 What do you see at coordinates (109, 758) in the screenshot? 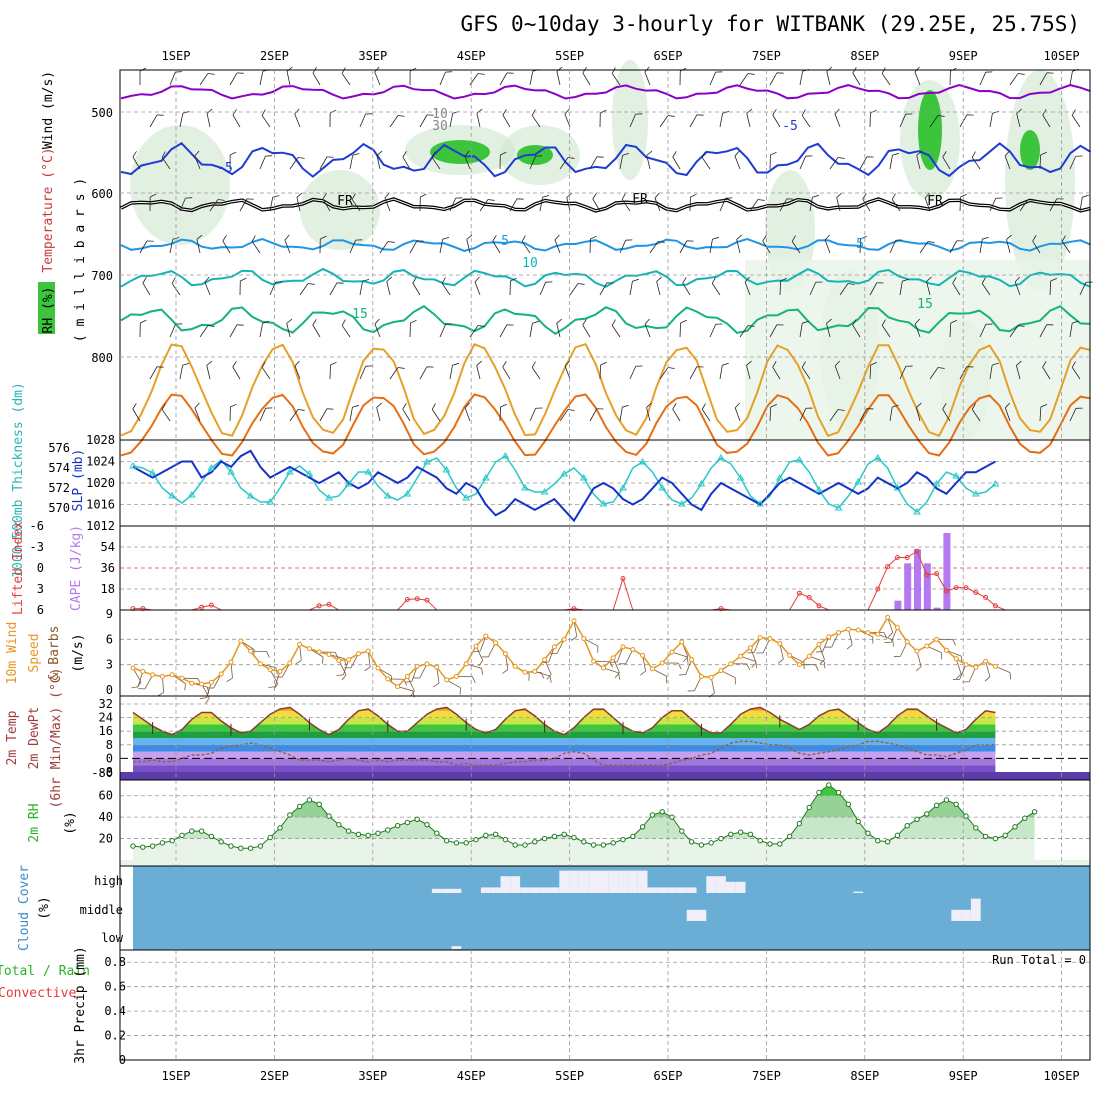
I see `temp-tick: 0` at bounding box center [109, 758].